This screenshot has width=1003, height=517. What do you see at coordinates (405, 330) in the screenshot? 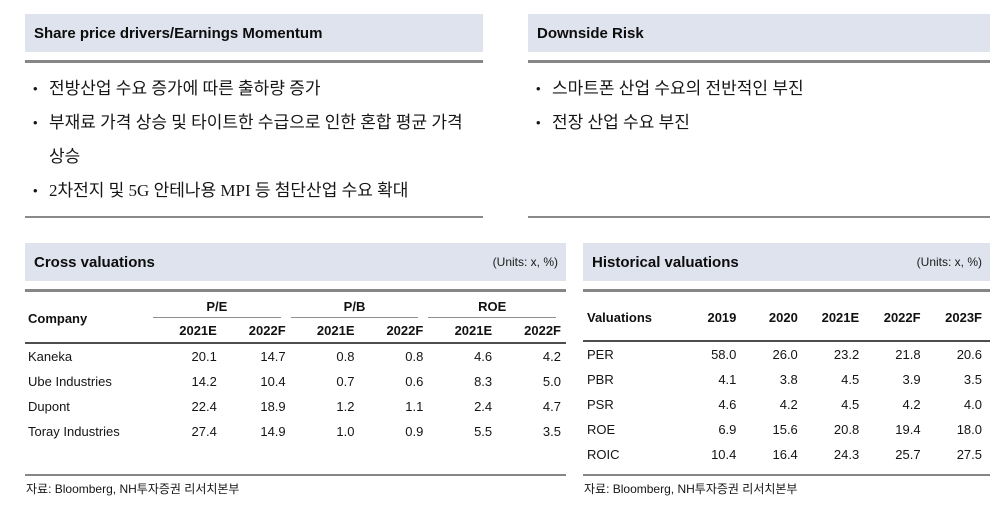
I see `column-header-pb-2022f: 2022F` at bounding box center [405, 330].